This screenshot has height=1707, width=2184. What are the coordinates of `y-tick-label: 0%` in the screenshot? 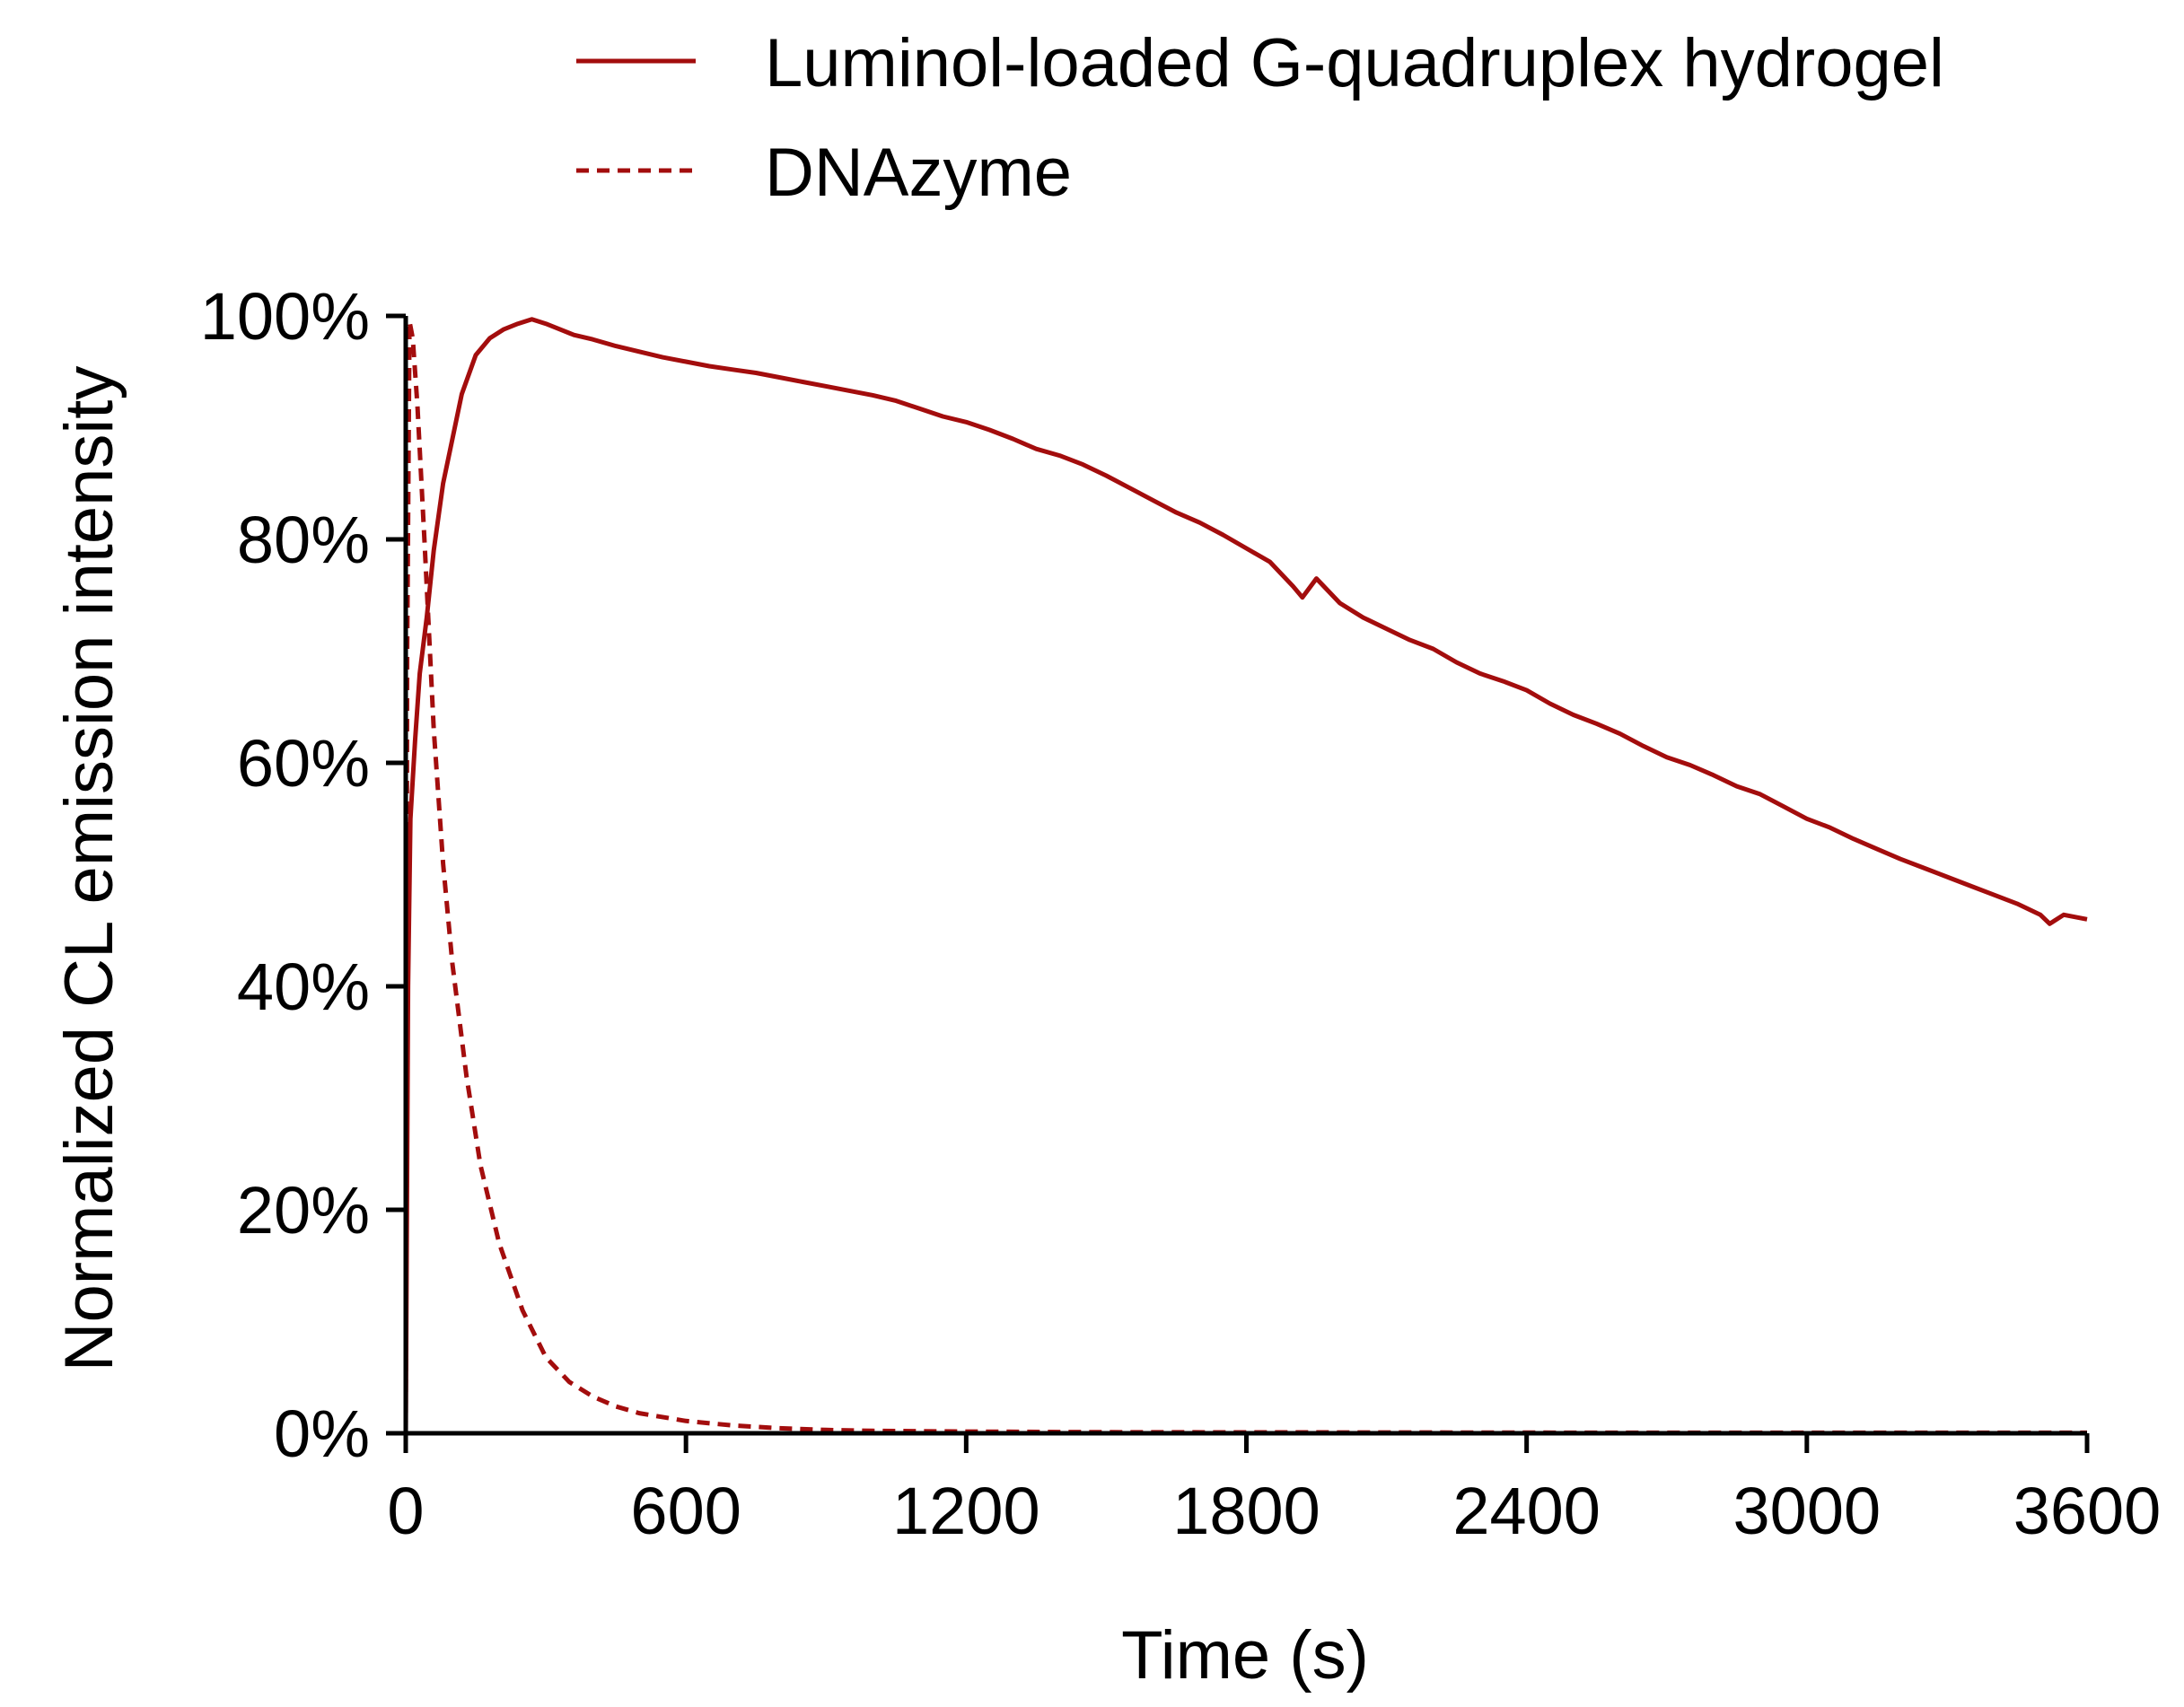 It's located at (322, 1433).